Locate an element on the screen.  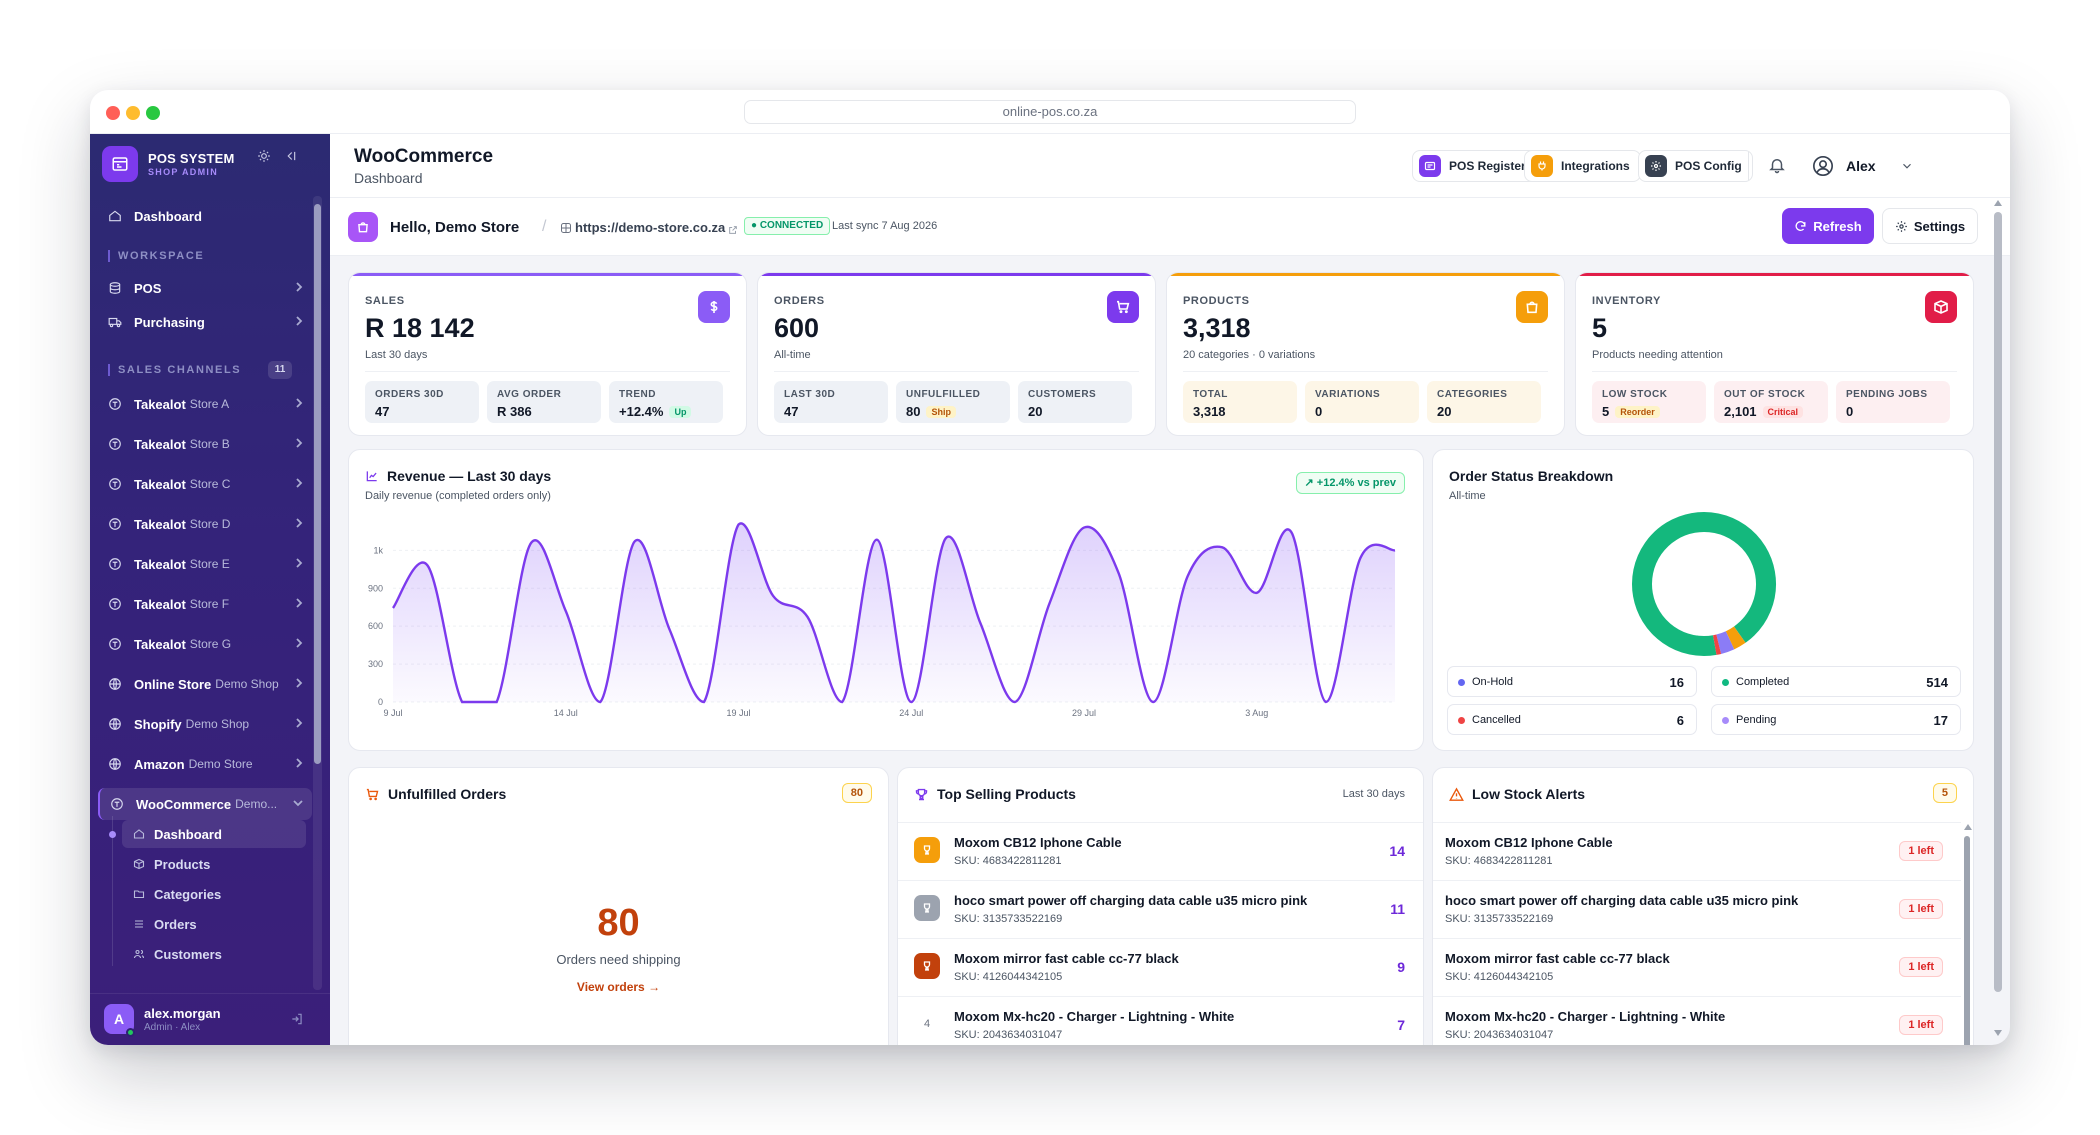
integrations-button: Integrations is located at coordinates (1582, 166).